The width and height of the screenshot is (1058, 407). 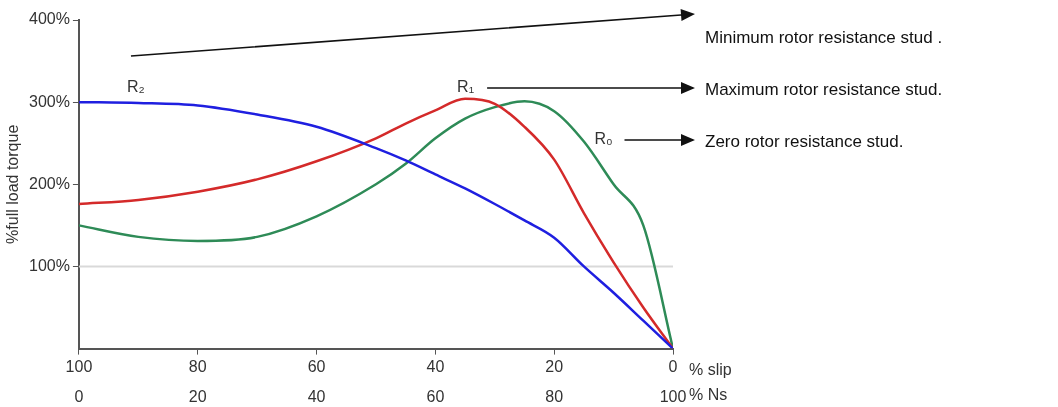 What do you see at coordinates (49, 183) in the screenshot?
I see `y-tick-label: 200%` at bounding box center [49, 183].